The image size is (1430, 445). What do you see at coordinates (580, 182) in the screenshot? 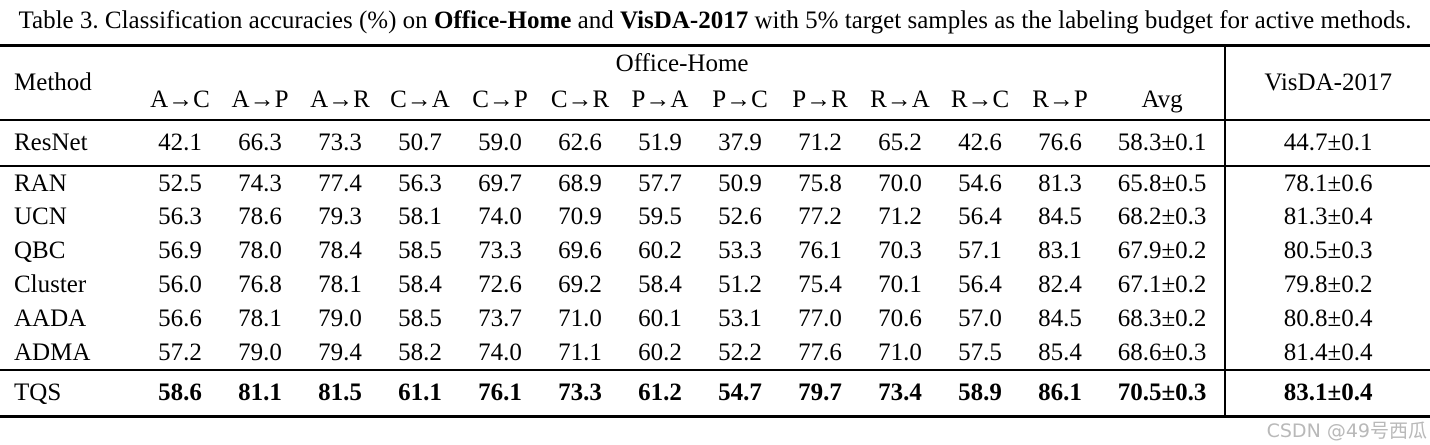
I see `accuracy-value: 68.9` at bounding box center [580, 182].